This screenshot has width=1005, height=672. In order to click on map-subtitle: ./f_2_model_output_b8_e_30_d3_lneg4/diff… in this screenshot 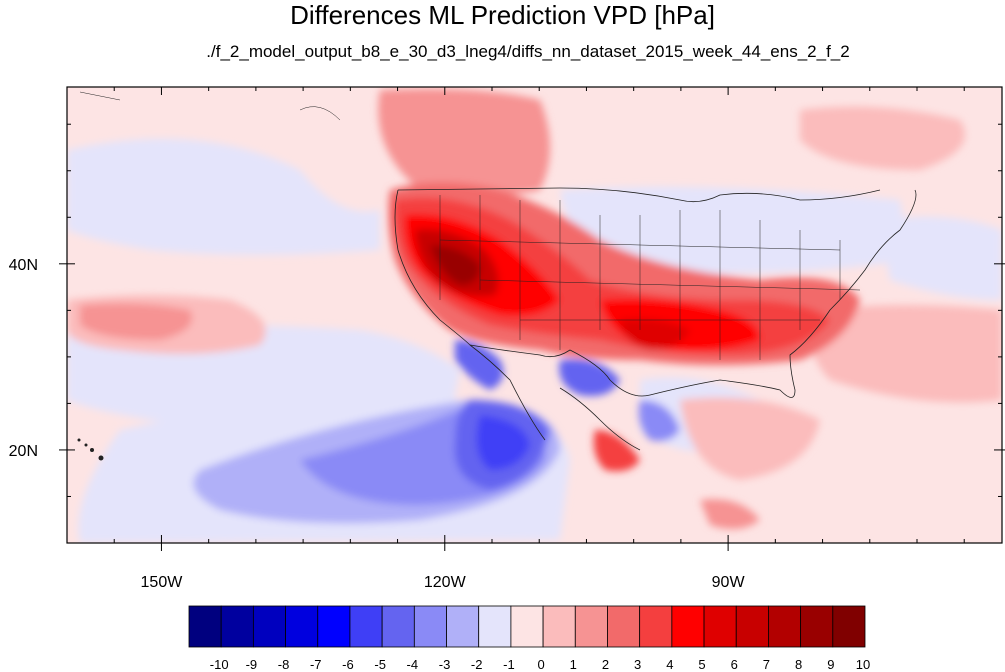, I will do `click(528, 51)`.